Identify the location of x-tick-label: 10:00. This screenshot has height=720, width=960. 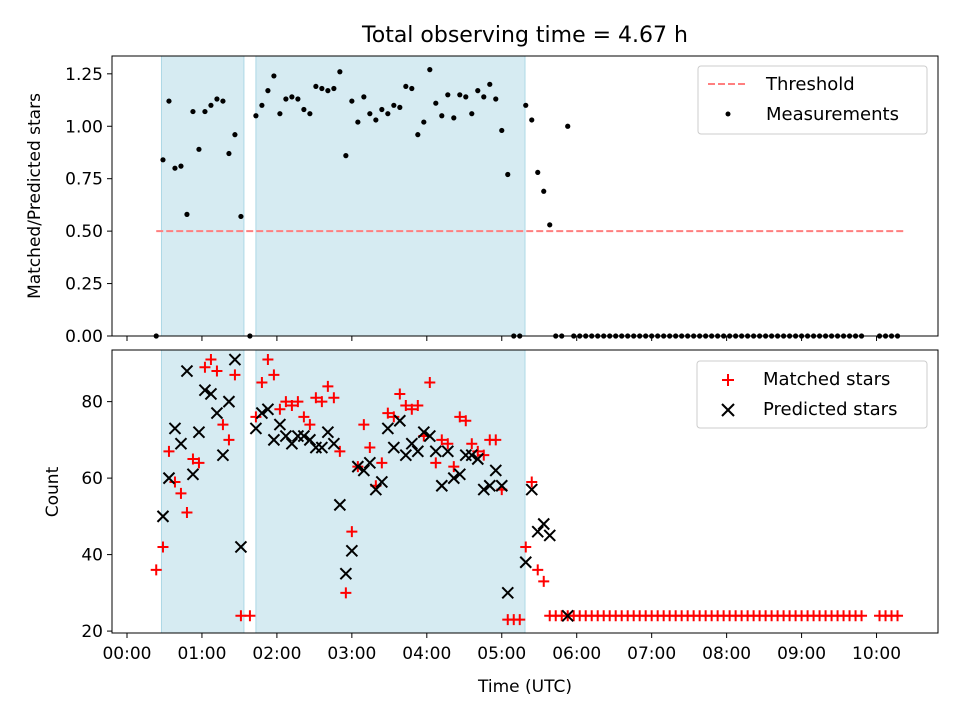
(876, 654).